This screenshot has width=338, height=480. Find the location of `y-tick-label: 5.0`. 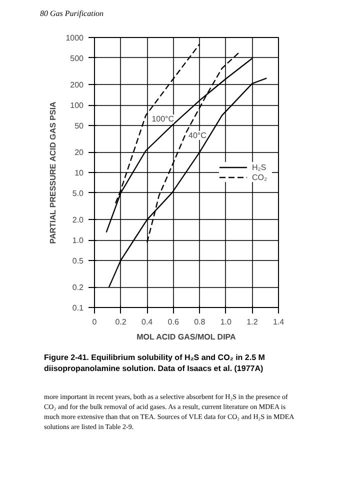

y-tick-label: 5.0 is located at coordinates (78, 193).